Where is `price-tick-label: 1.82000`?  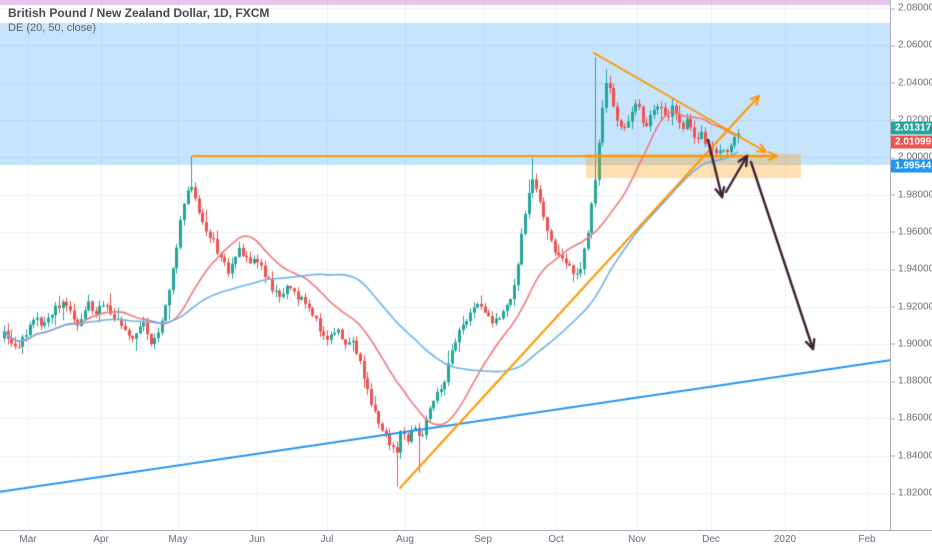
price-tick-label: 1.82000 is located at coordinates (911, 493).